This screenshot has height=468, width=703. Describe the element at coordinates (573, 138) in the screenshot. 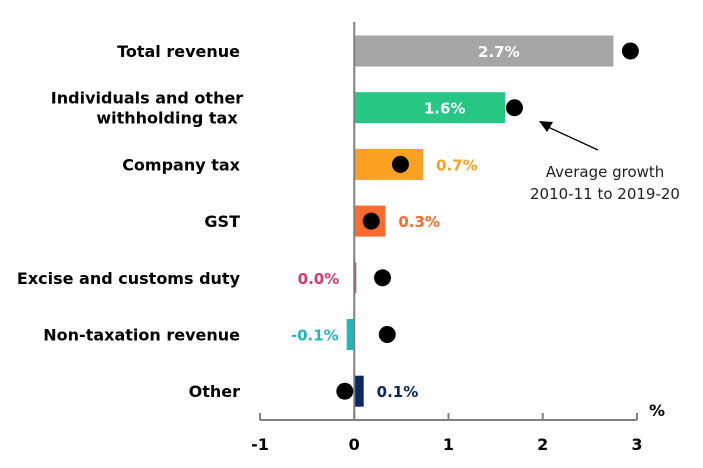

I see `annotation-arrow-line` at that location.